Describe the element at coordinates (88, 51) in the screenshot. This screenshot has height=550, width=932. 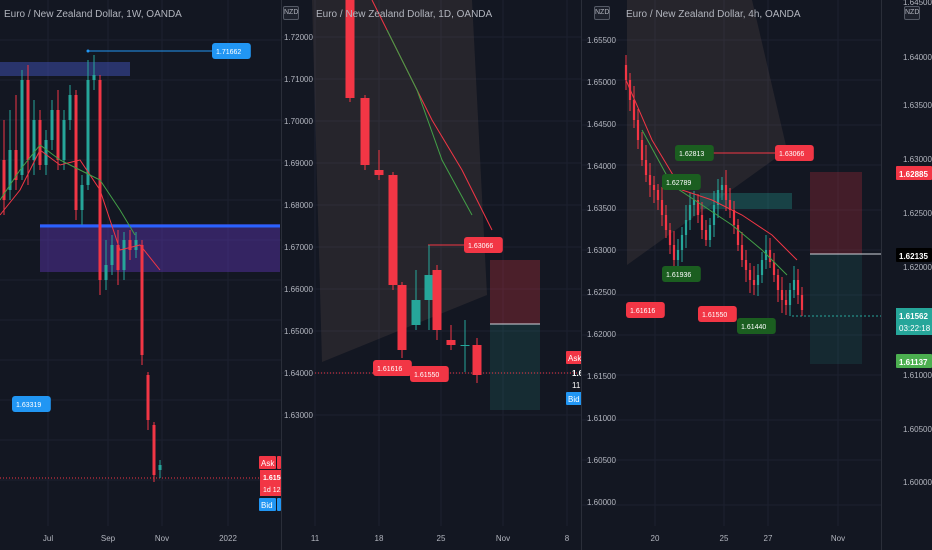
I see `high-marker-dot` at that location.